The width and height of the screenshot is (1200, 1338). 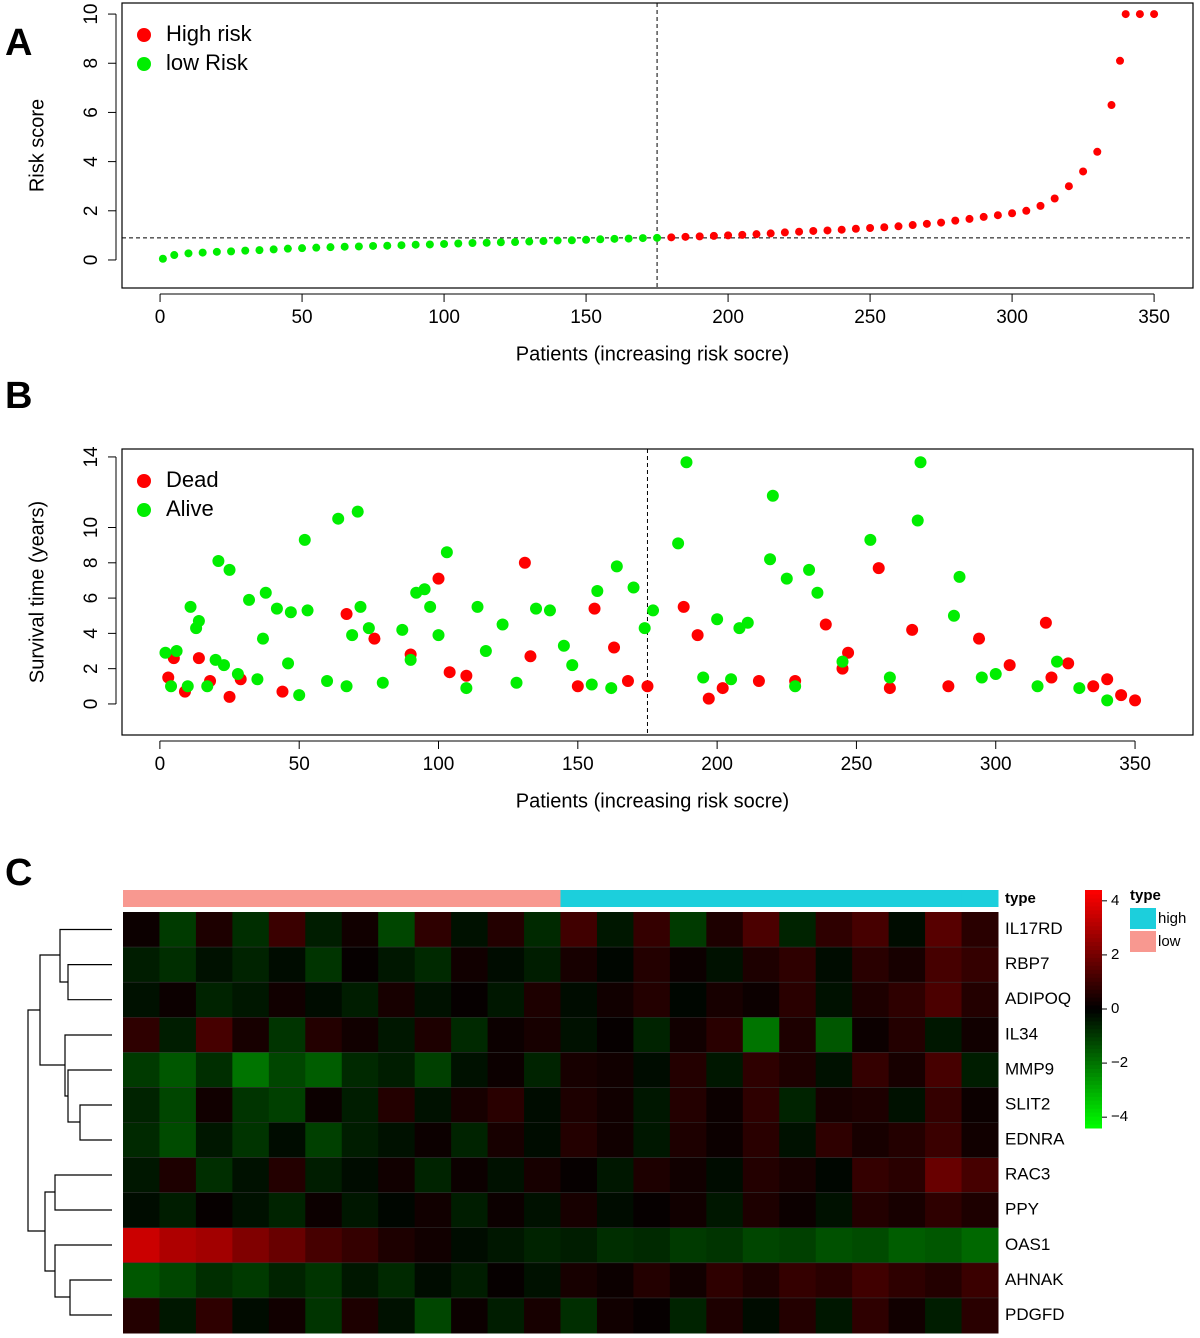 What do you see at coordinates (207, 62) in the screenshot?
I see `legend-label: low Risk` at bounding box center [207, 62].